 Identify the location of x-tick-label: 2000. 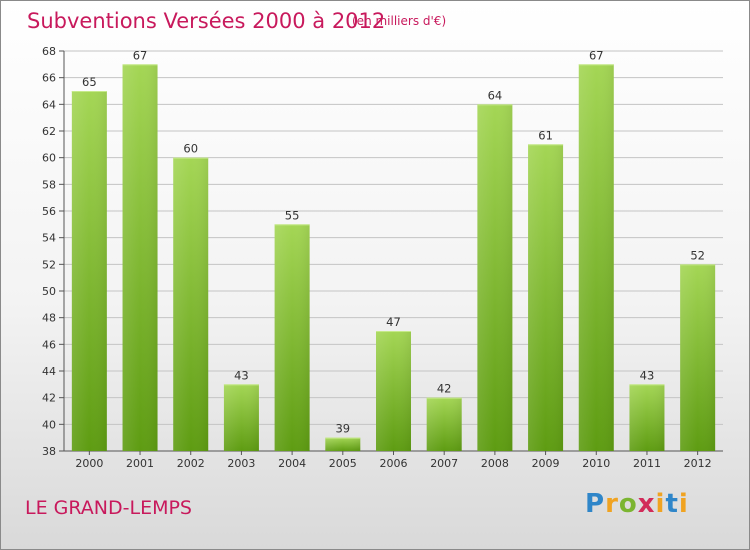
(89, 463).